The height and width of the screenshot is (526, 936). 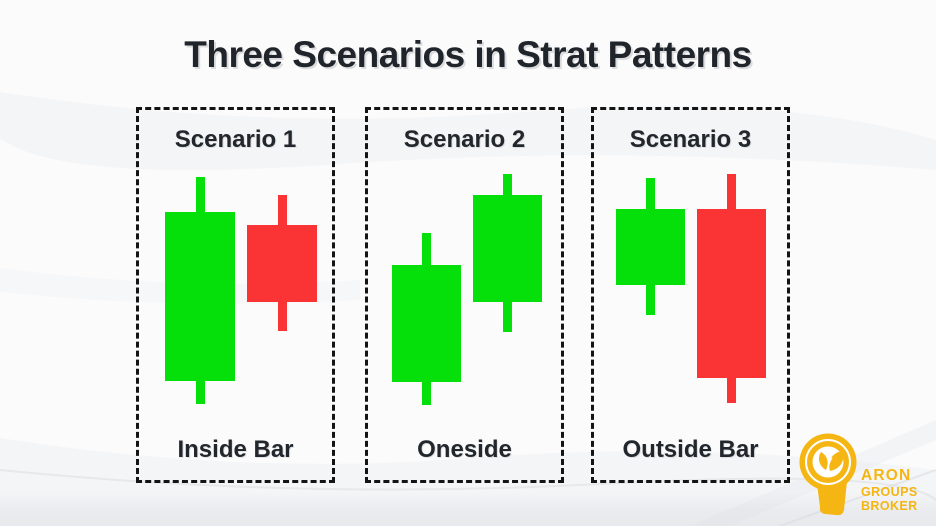 What do you see at coordinates (464, 139) in the screenshot?
I see `scenario-2-label: Scenario 2` at bounding box center [464, 139].